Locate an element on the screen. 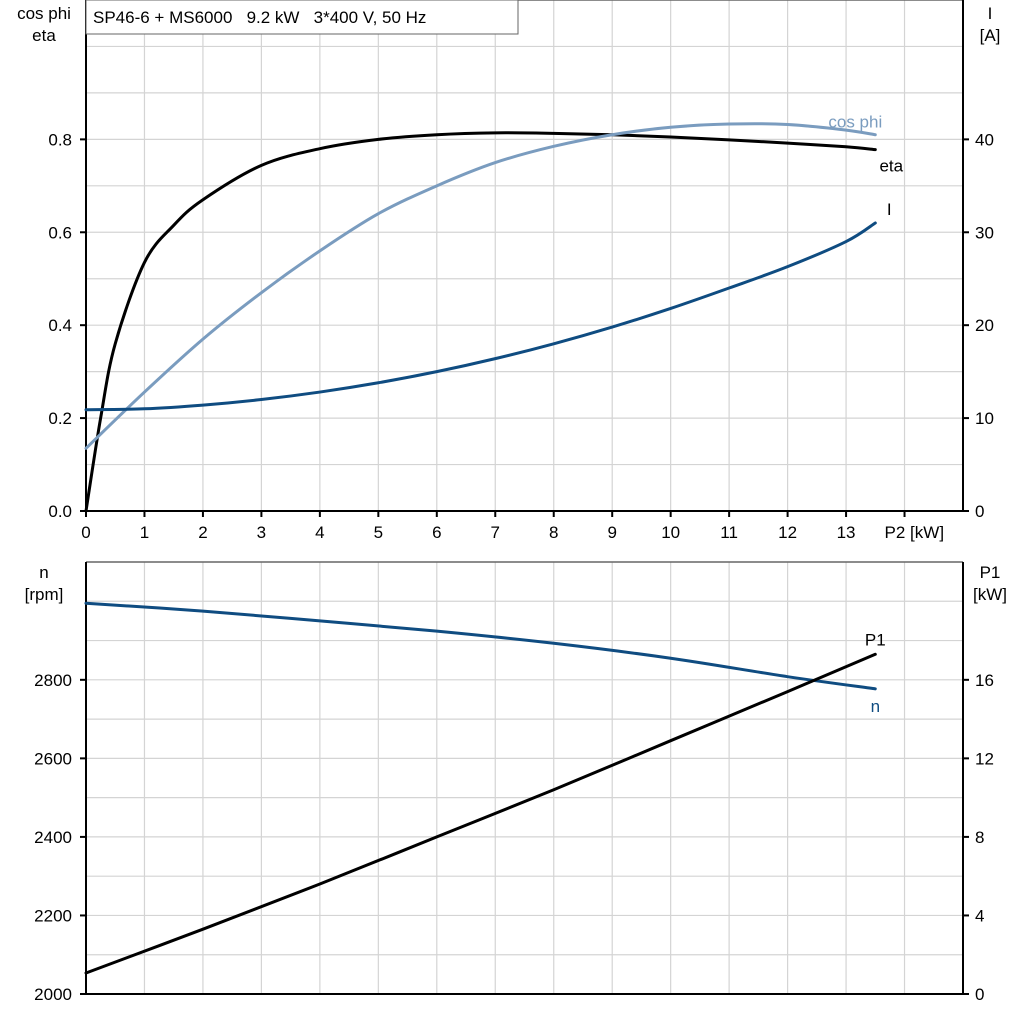 Image resolution: width=1024 pixels, height=1024 pixels. x-tick-label: 8 is located at coordinates (553, 532).